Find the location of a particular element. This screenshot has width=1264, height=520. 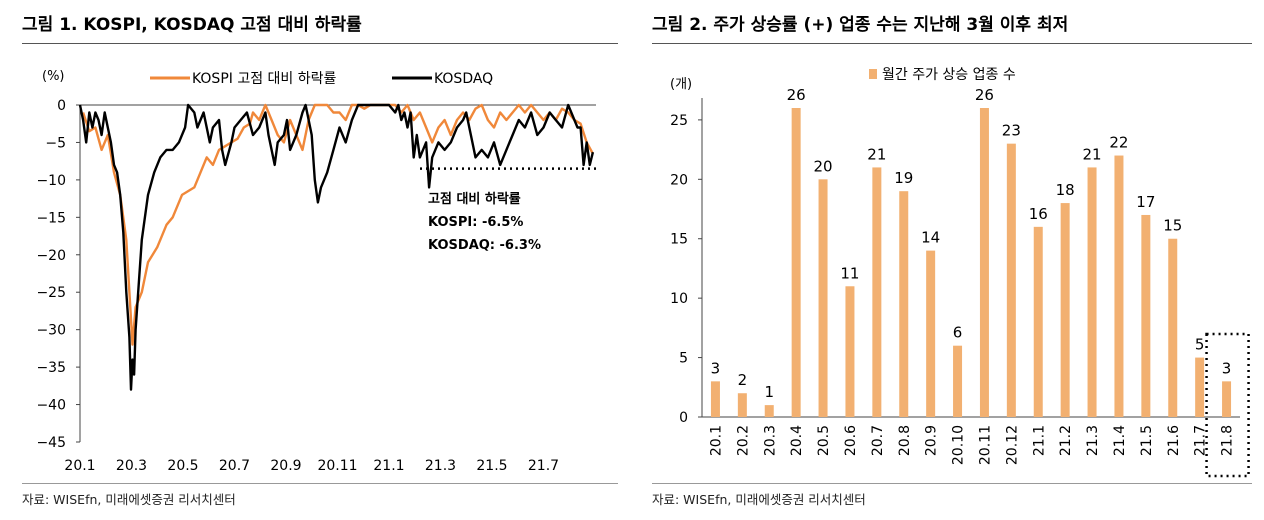

bar-value-label: 11 is located at coordinates (849, 273).